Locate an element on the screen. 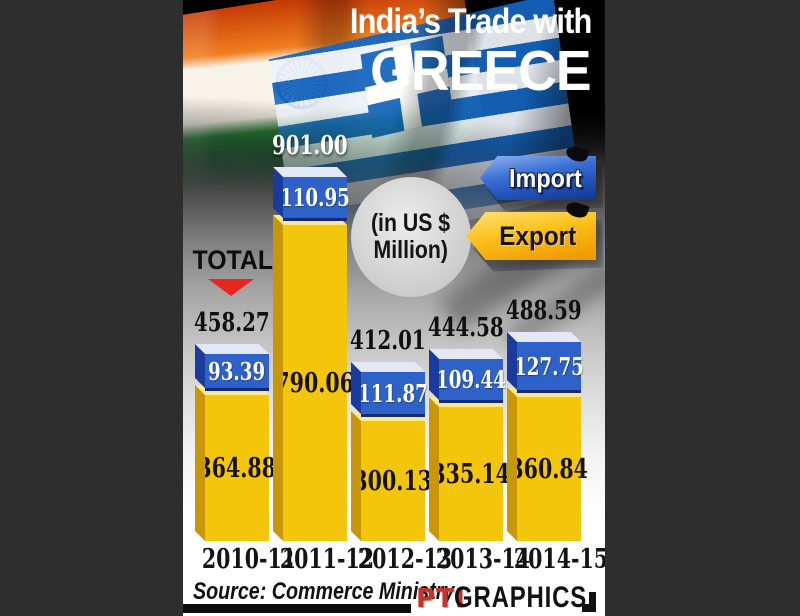 This screenshot has height=616, width=800. total-value-text: 488.59 is located at coordinates (544, 311).